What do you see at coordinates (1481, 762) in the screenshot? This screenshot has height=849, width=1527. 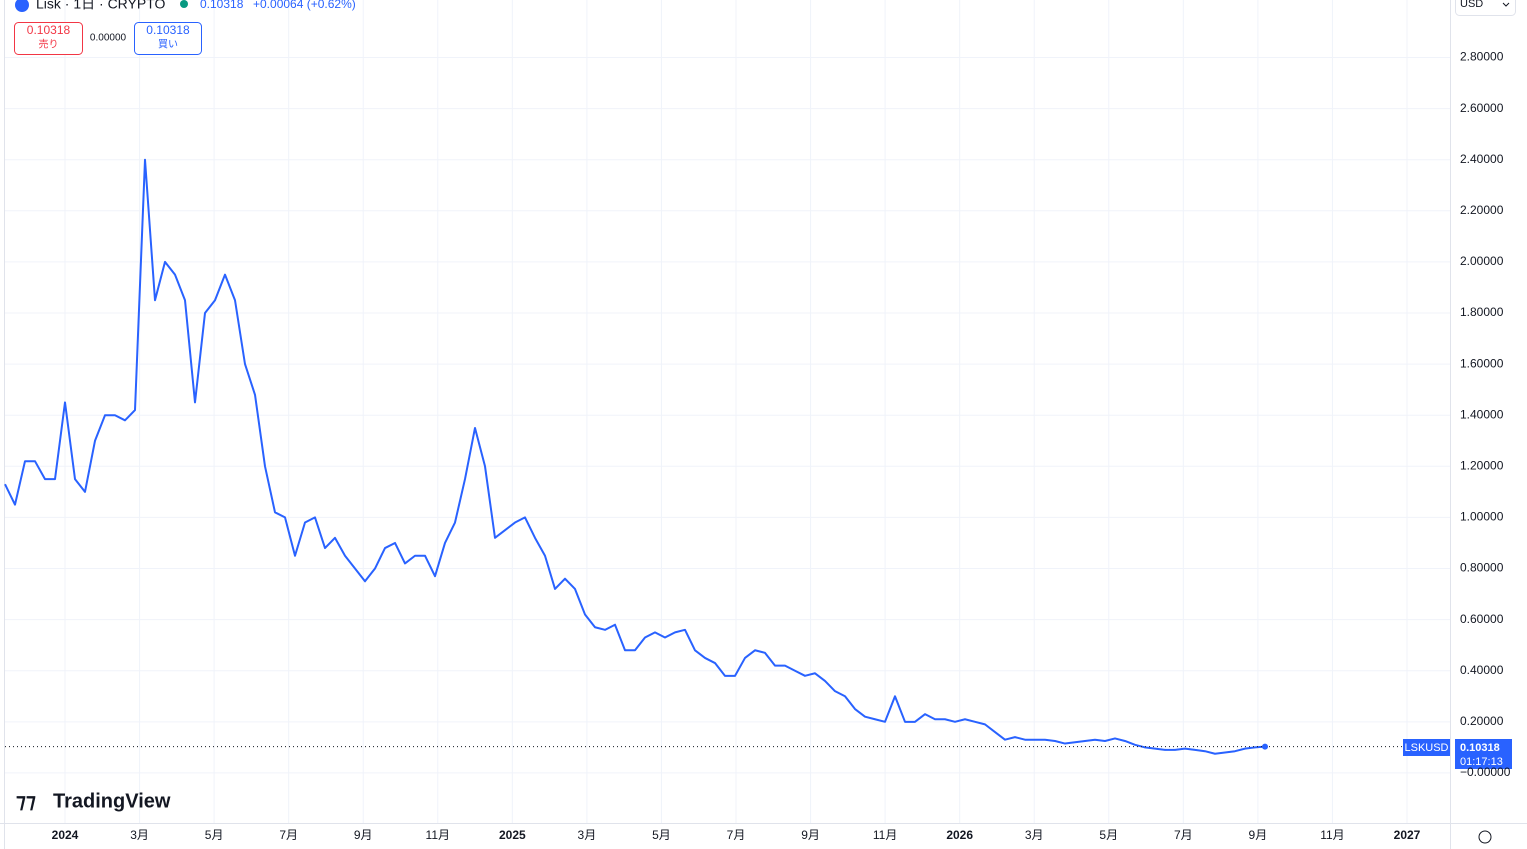 I see `tag-countdown: 01:17:13` at bounding box center [1481, 762].